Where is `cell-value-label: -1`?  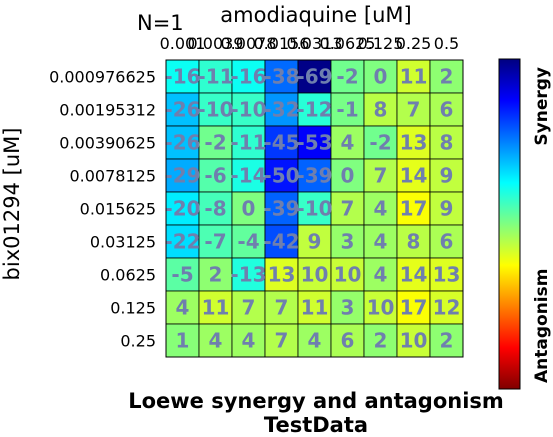 cell-value-label: -1 is located at coordinates (347, 110).